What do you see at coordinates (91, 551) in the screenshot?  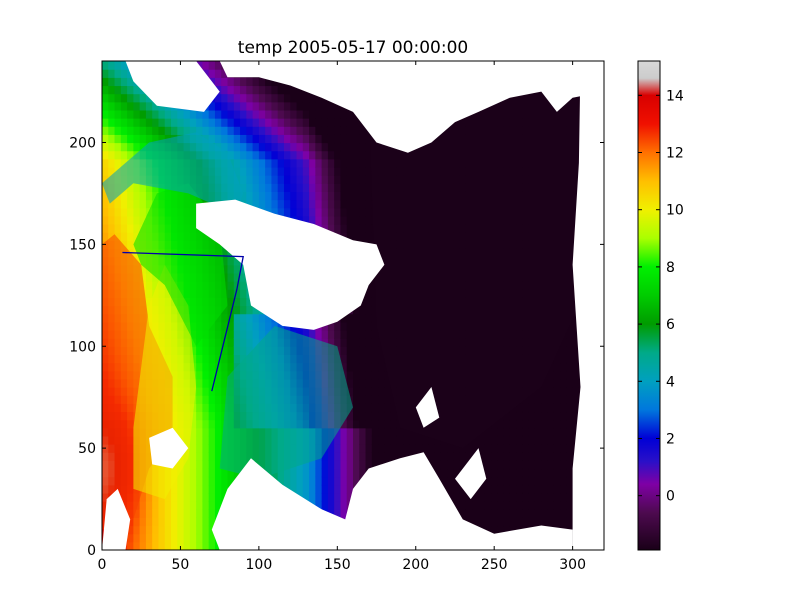 I see `y-tick-label: 0` at bounding box center [91, 551].